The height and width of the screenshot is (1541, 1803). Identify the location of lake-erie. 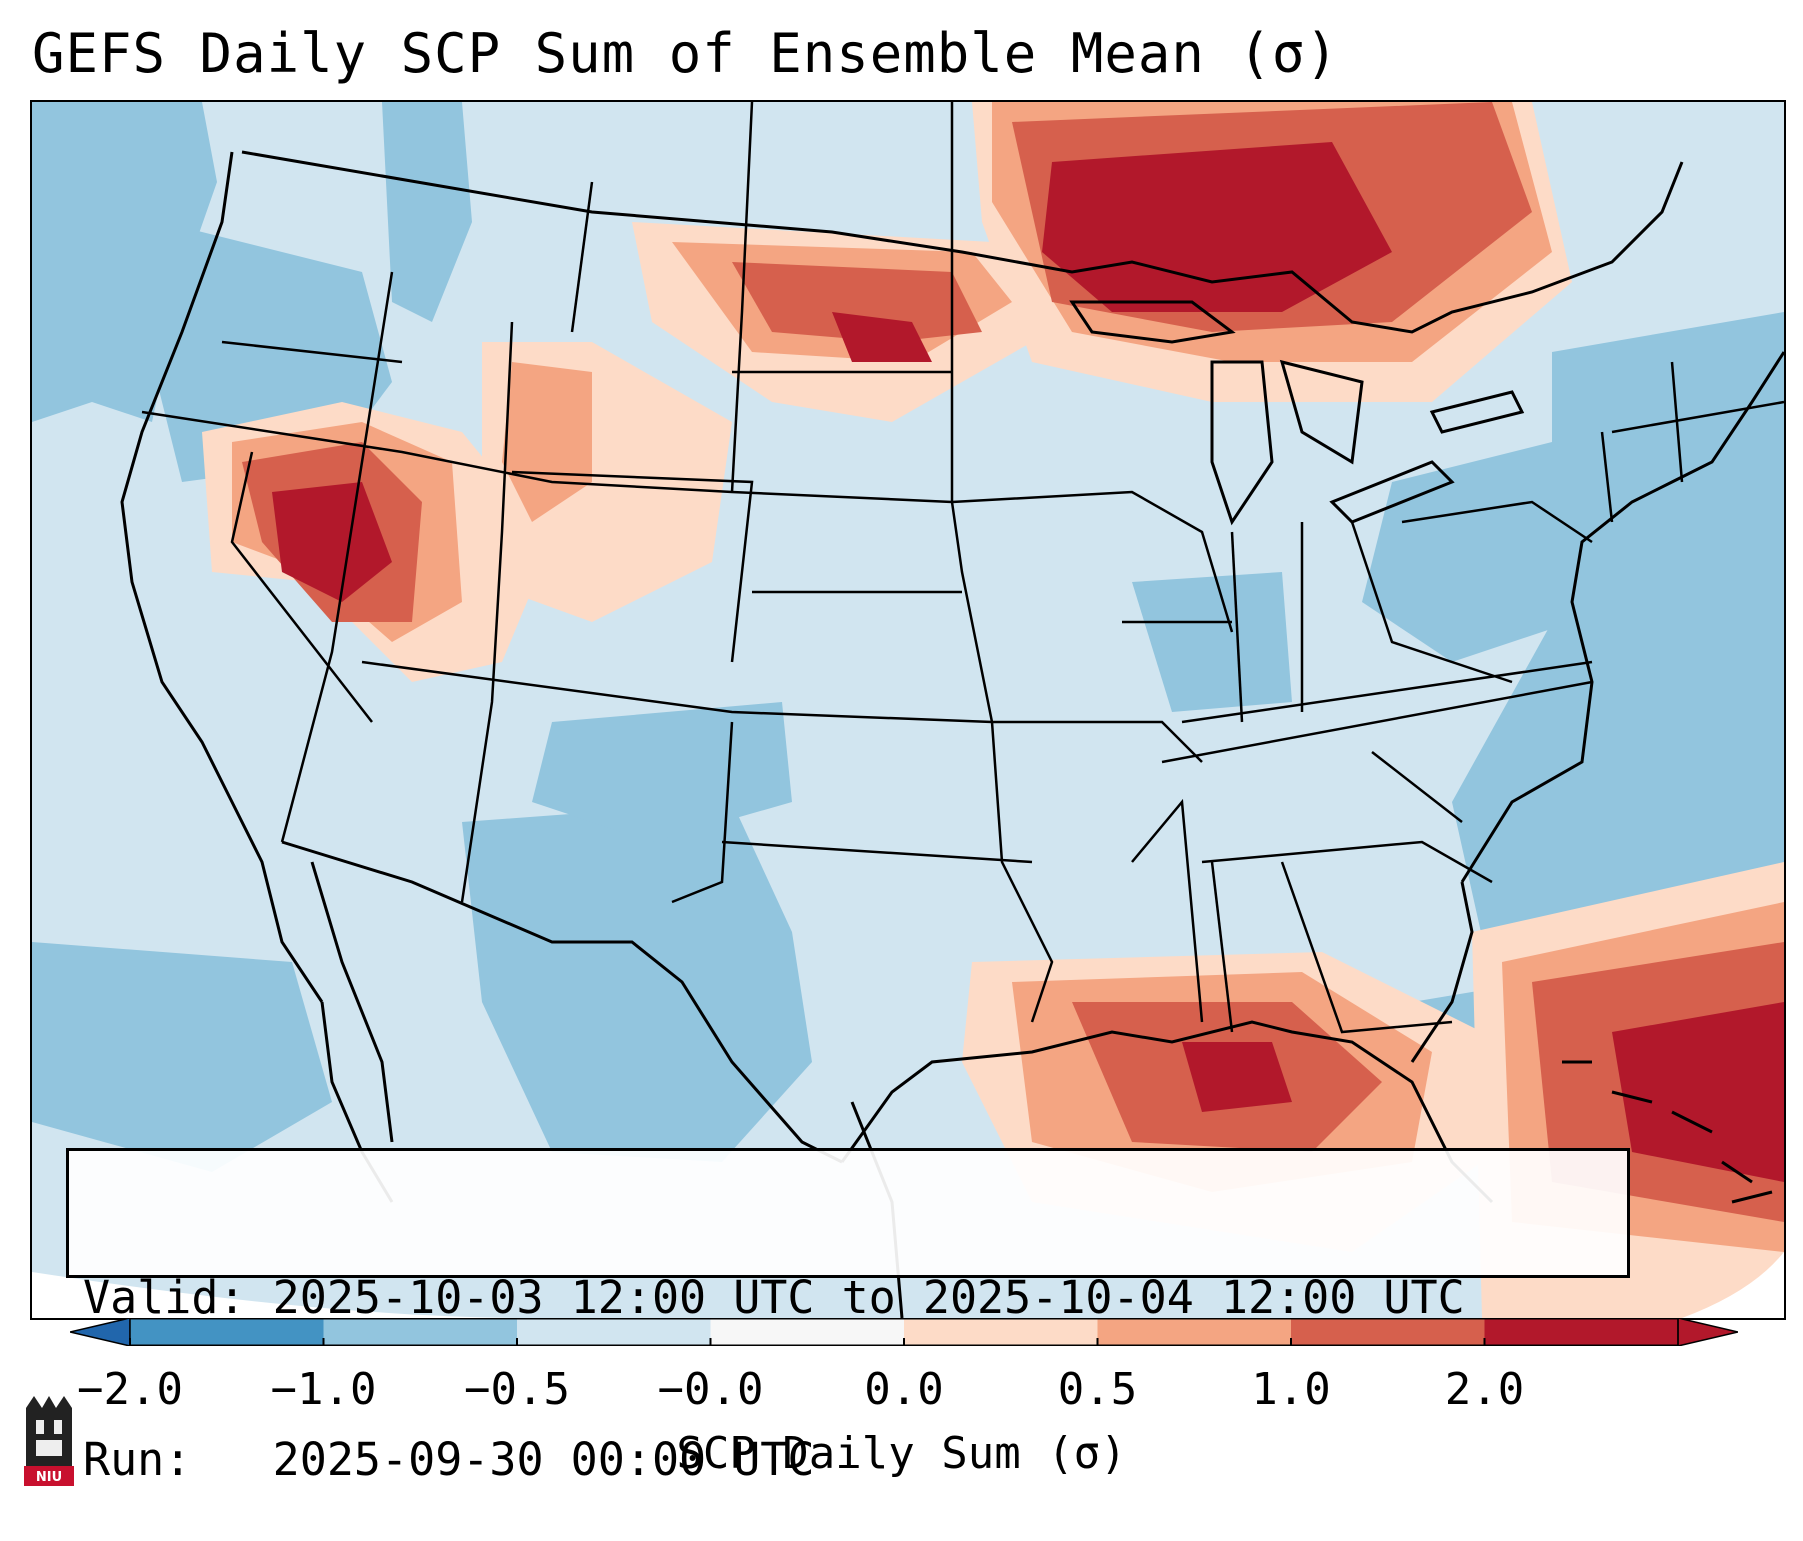
(1392, 492).